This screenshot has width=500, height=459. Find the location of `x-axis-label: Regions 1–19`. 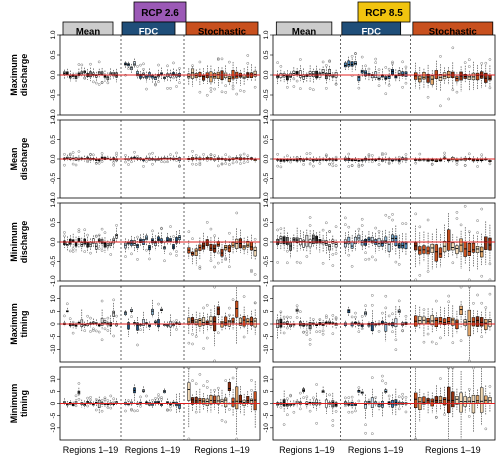

x-axis-label: Regions 1–19 is located at coordinates (222, 450).